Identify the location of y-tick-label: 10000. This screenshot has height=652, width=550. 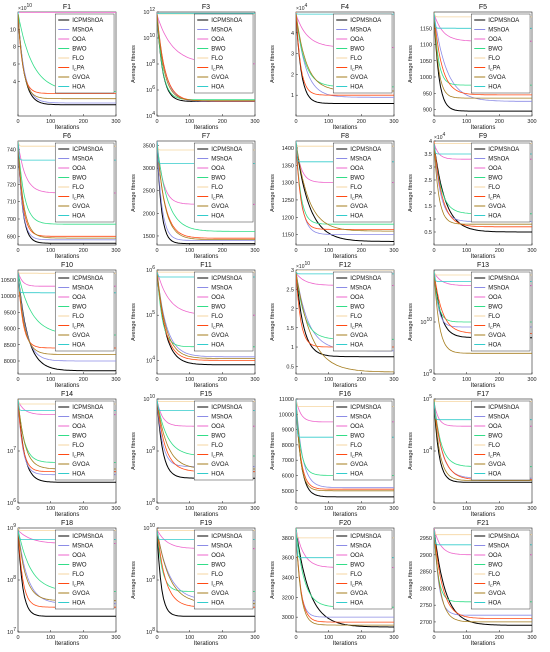
(286, 415).